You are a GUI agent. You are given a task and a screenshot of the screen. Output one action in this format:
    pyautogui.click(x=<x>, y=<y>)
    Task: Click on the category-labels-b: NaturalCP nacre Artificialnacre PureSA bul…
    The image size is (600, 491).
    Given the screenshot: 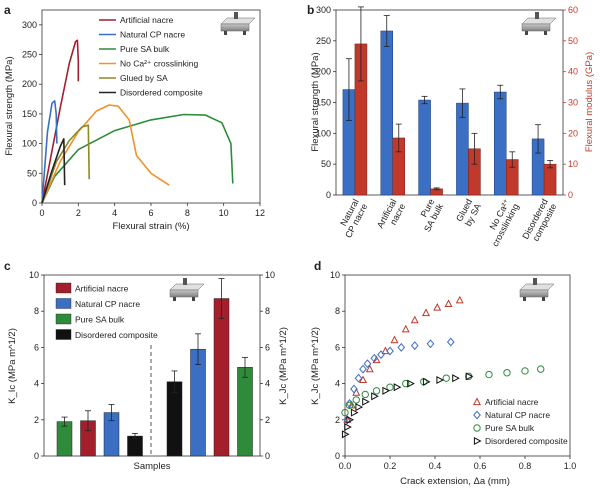 What is the action you would take?
    pyautogui.click(x=446, y=222)
    